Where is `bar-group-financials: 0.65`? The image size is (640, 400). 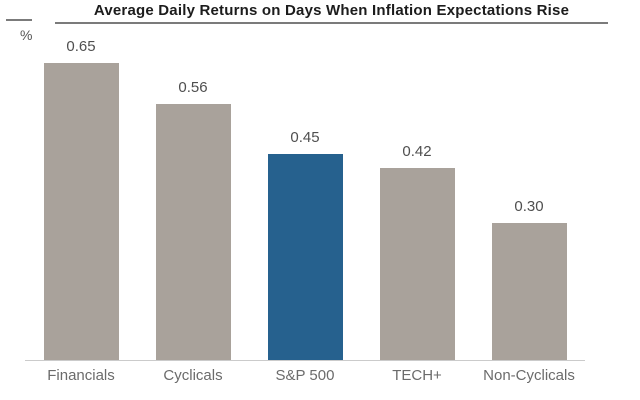
bar-group-financials: 0.65 is located at coordinates (81, 195).